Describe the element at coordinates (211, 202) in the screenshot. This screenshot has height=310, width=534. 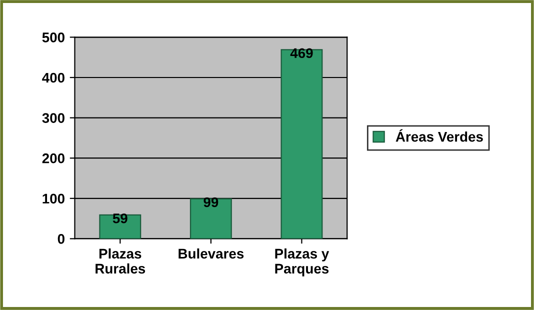
I see `data-label: 99` at that location.